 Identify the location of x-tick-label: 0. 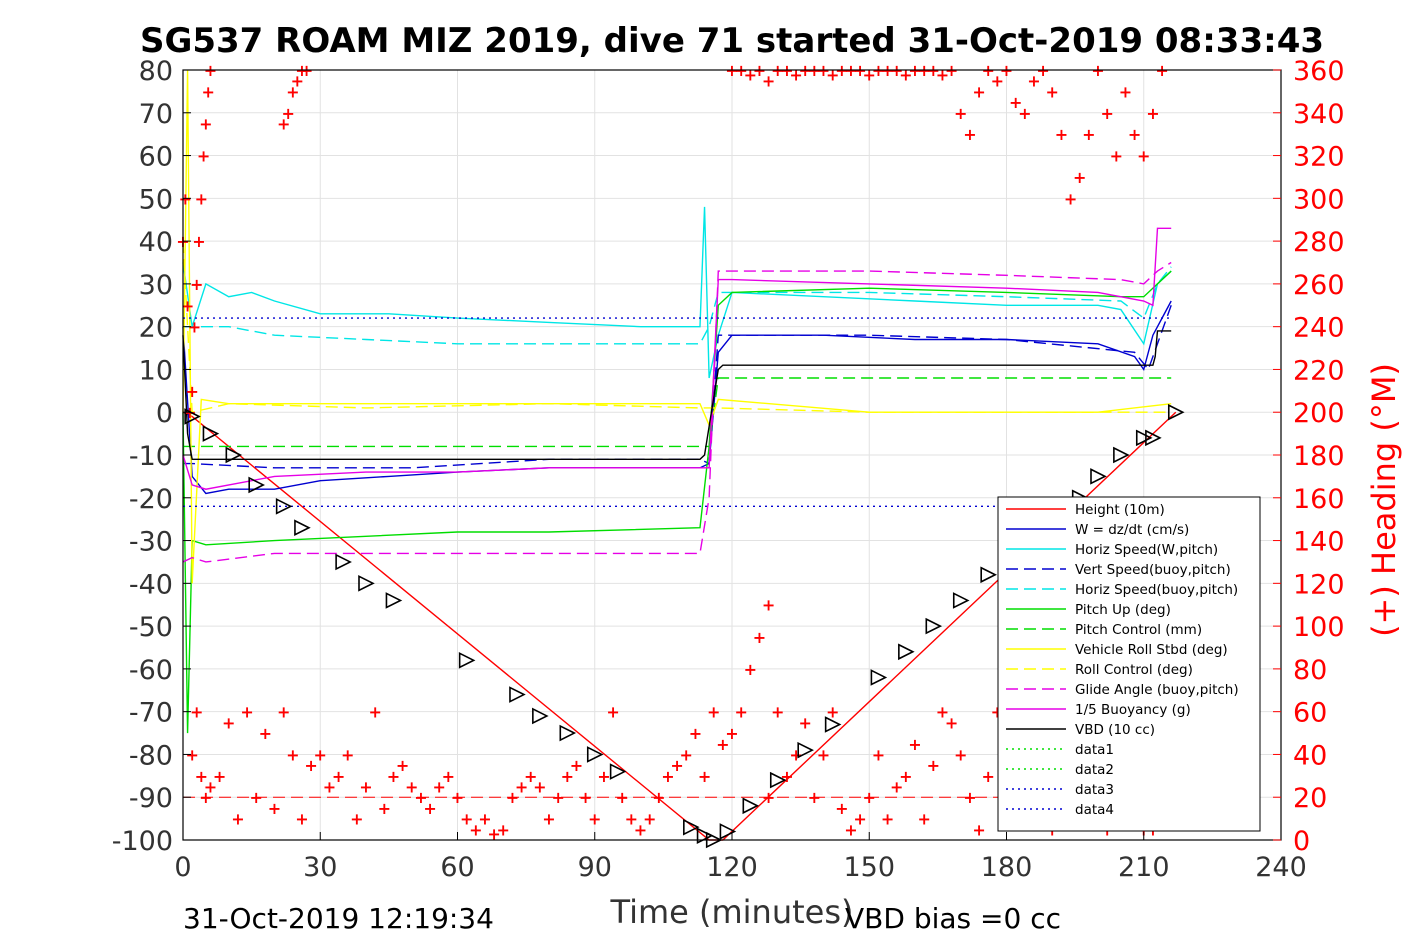
(182, 867).